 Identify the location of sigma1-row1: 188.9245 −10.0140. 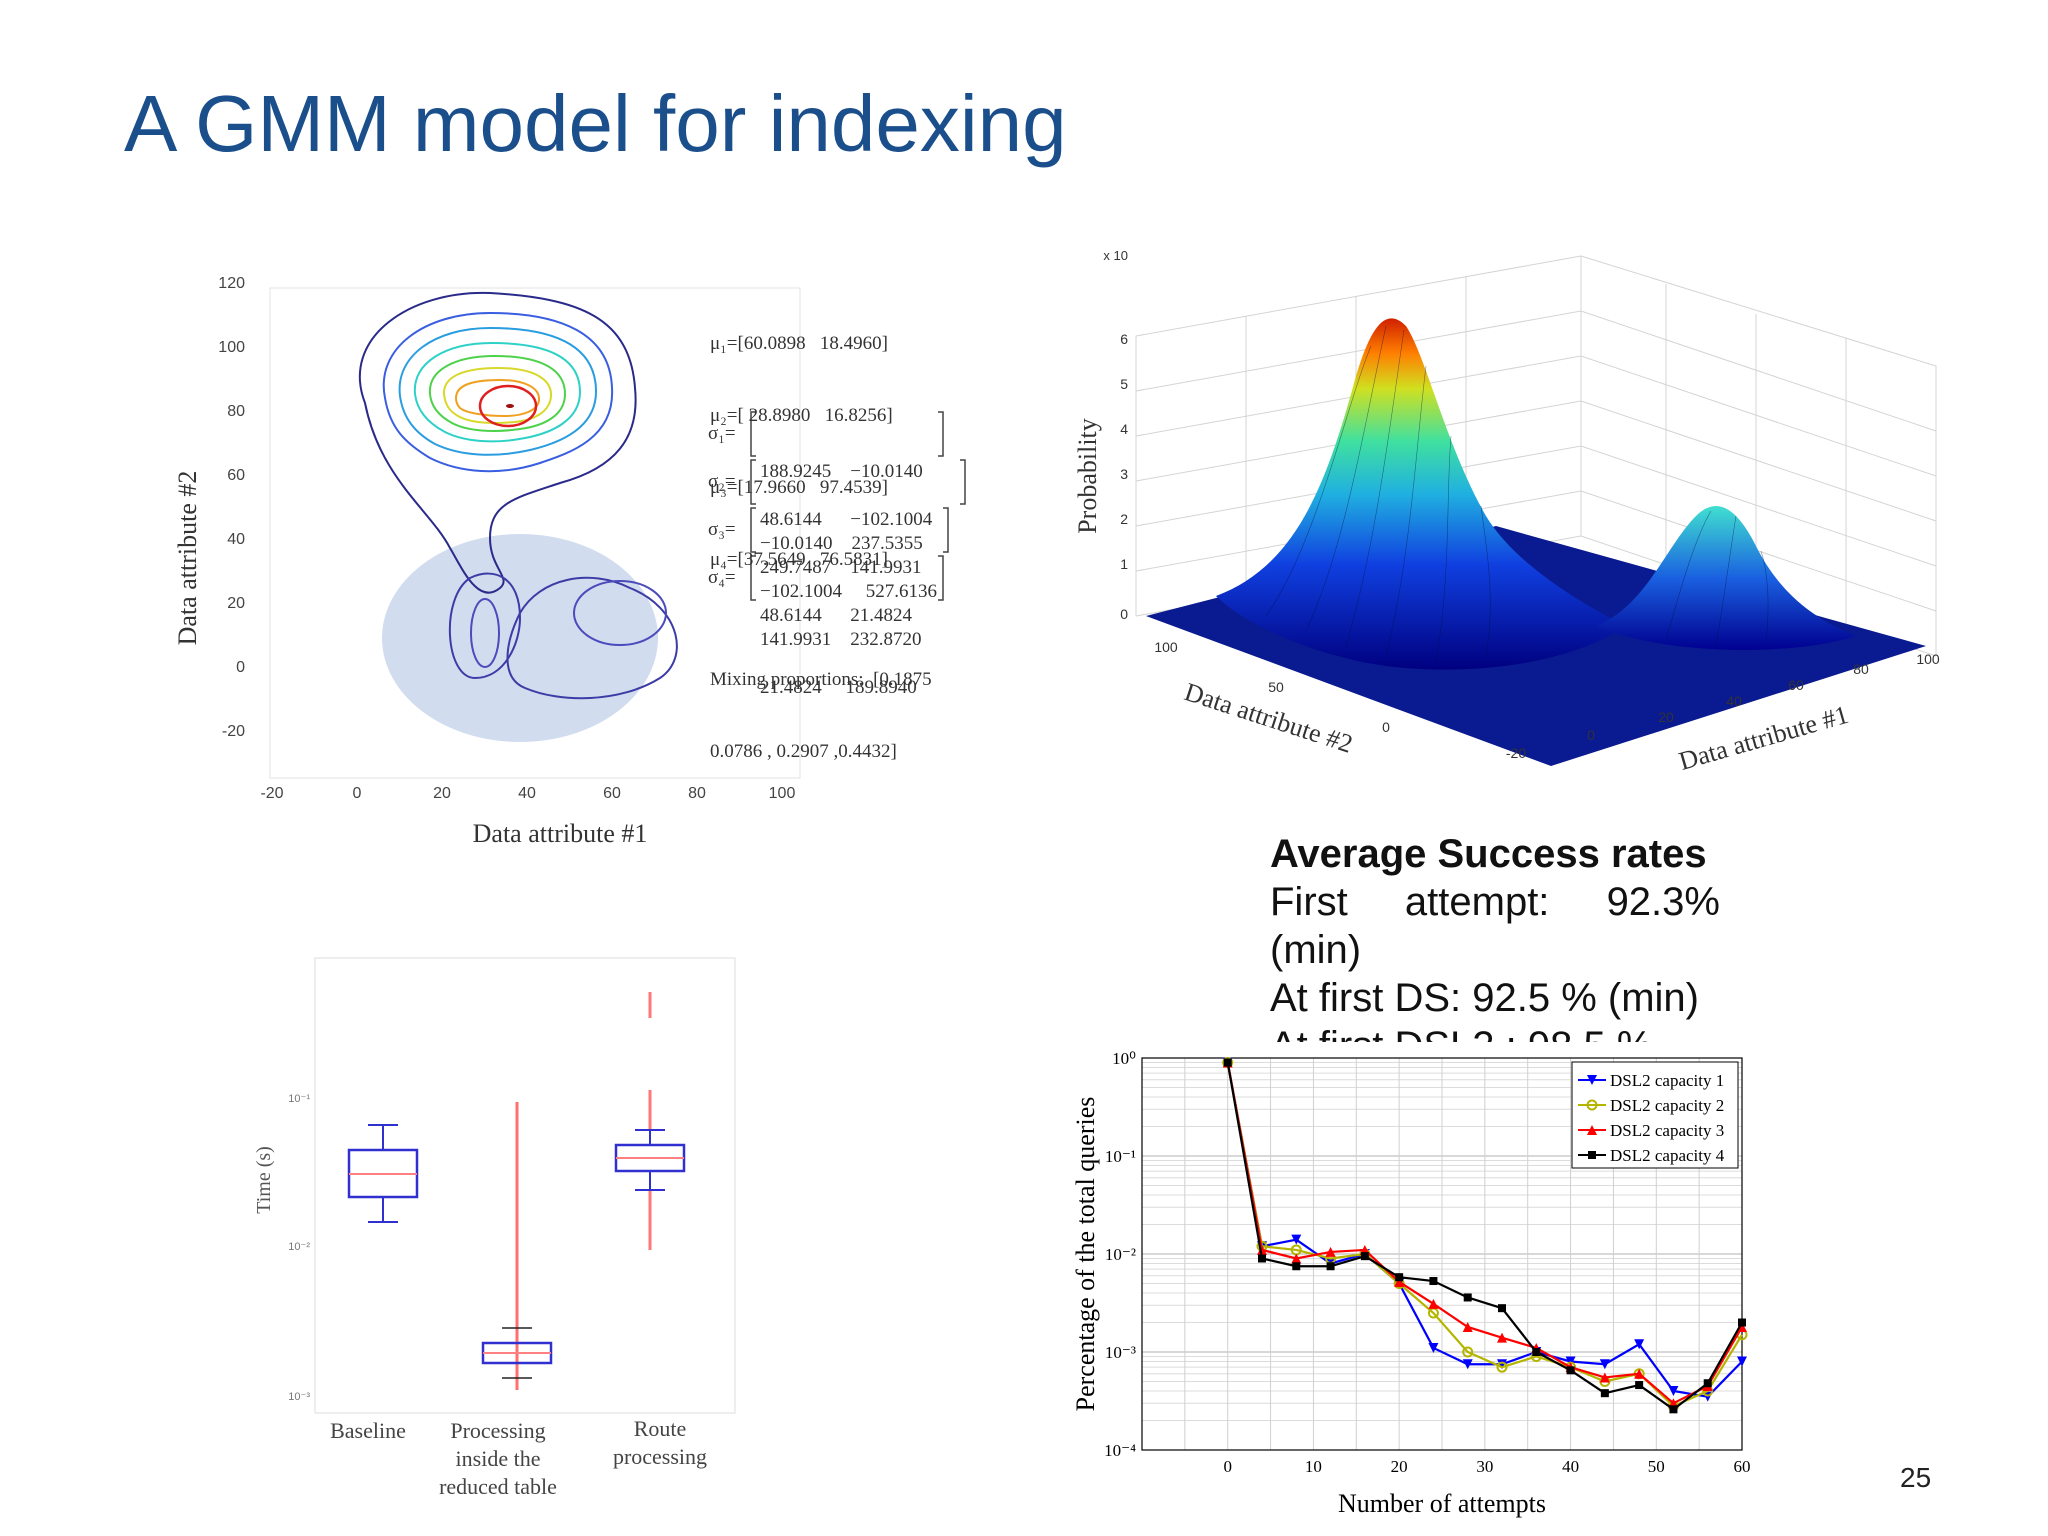
(841, 471).